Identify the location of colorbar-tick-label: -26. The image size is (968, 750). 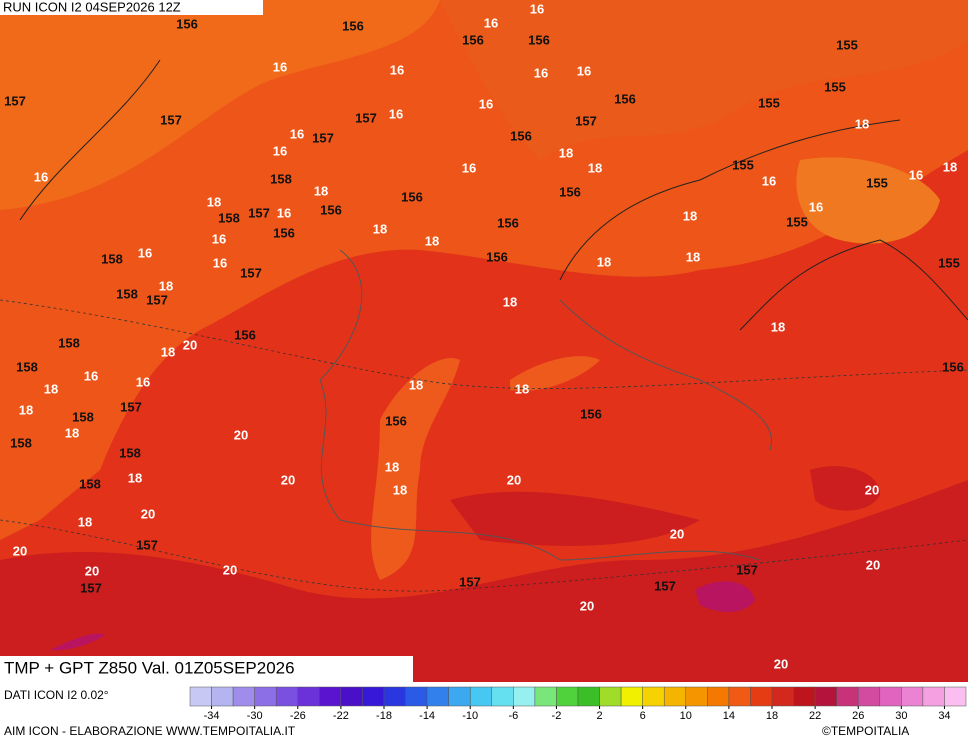
(298, 716).